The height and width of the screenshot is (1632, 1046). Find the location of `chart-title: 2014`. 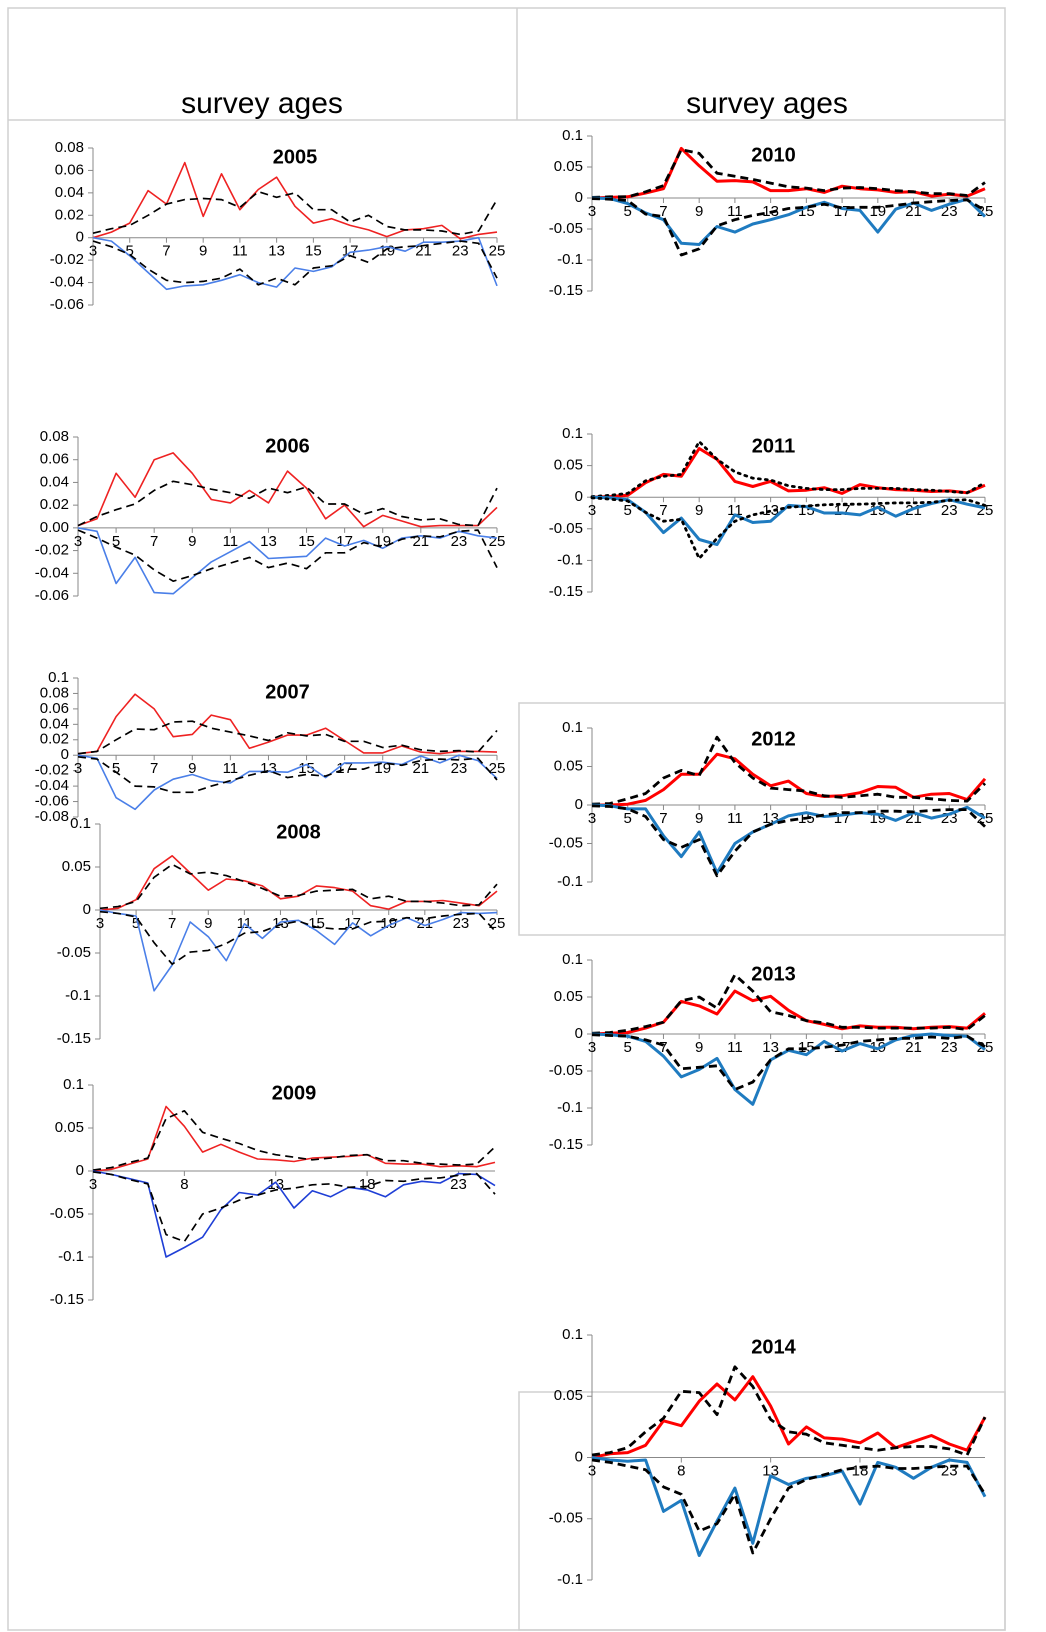

chart-title: 2014 is located at coordinates (773, 1347).